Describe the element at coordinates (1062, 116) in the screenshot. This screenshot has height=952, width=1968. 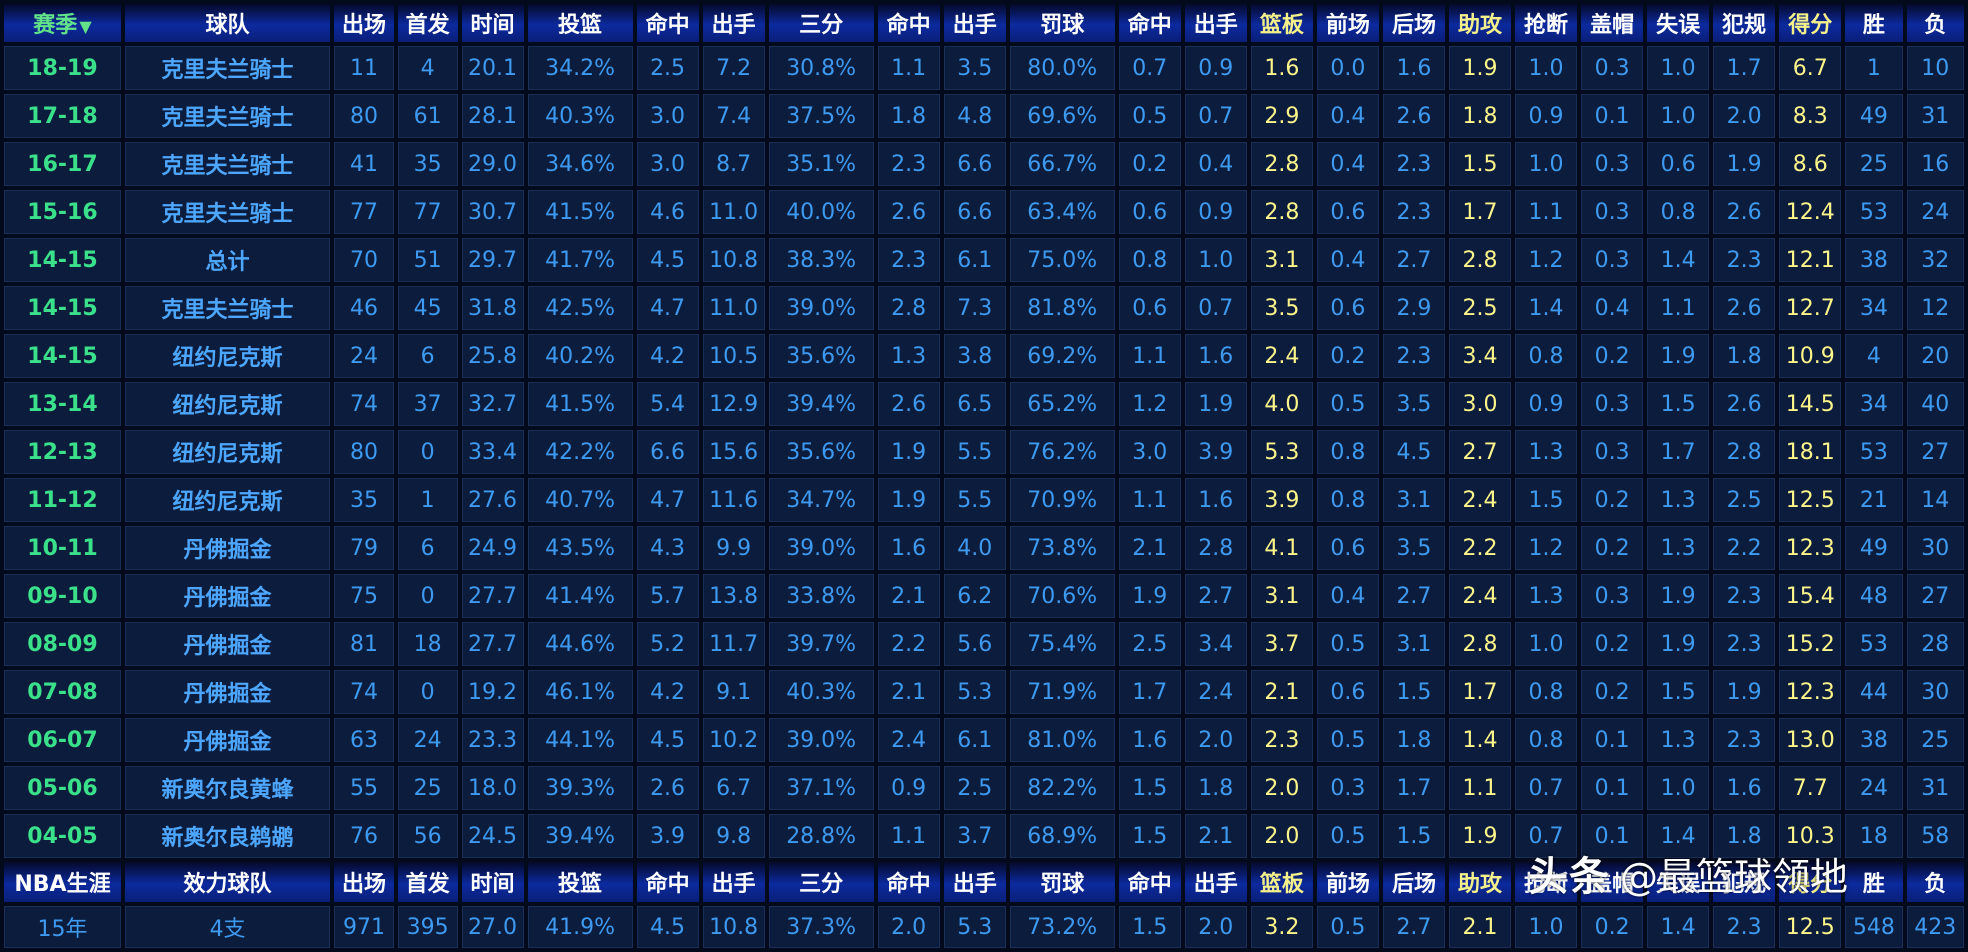
I see `cell-ft-pct: 69.6%` at that location.